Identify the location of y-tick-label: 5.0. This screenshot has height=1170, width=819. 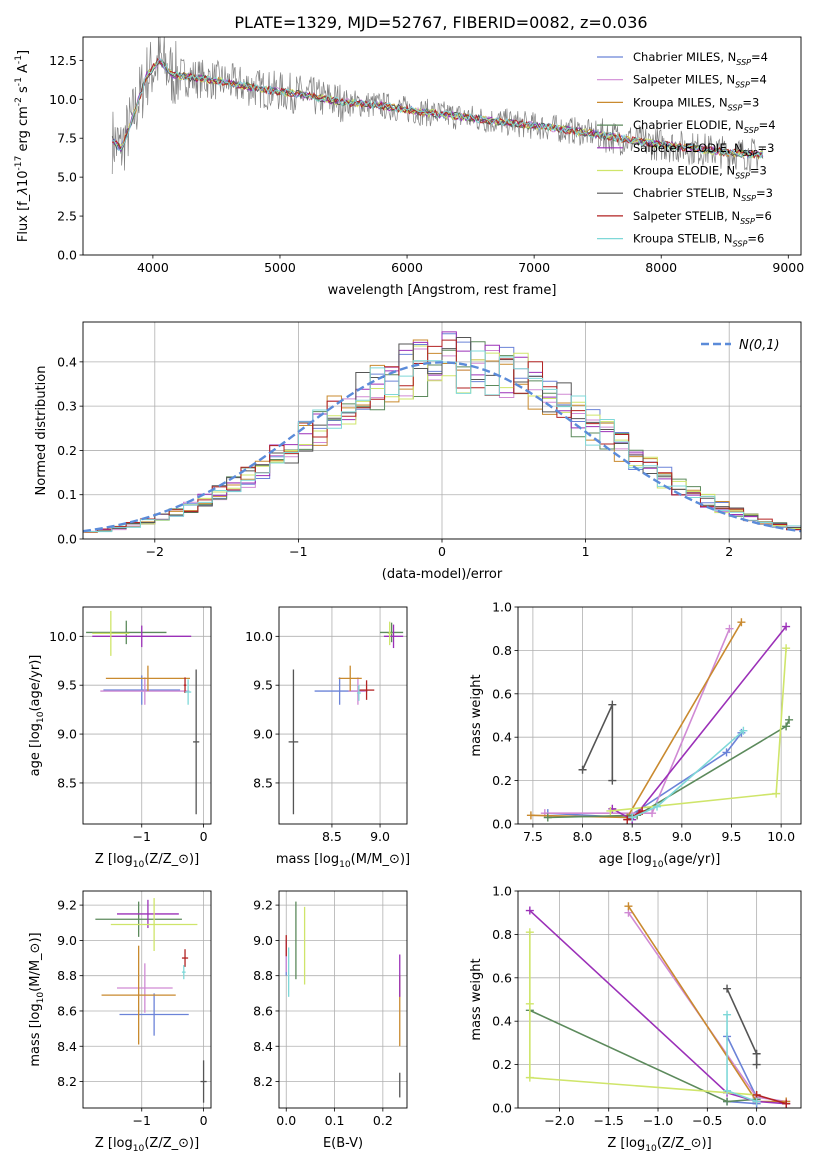
(67, 177).